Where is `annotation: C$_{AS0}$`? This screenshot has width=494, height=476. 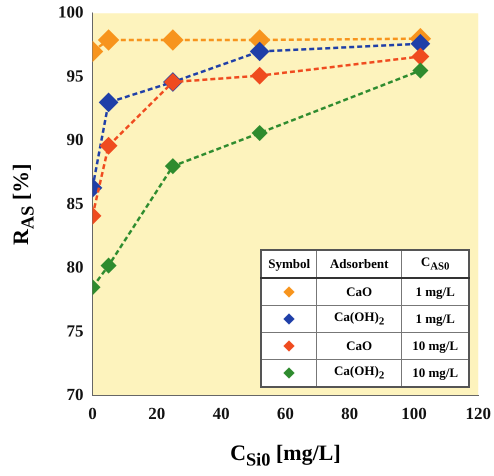
annotation: C$_{AS0}$ is located at coordinates (436, 264).